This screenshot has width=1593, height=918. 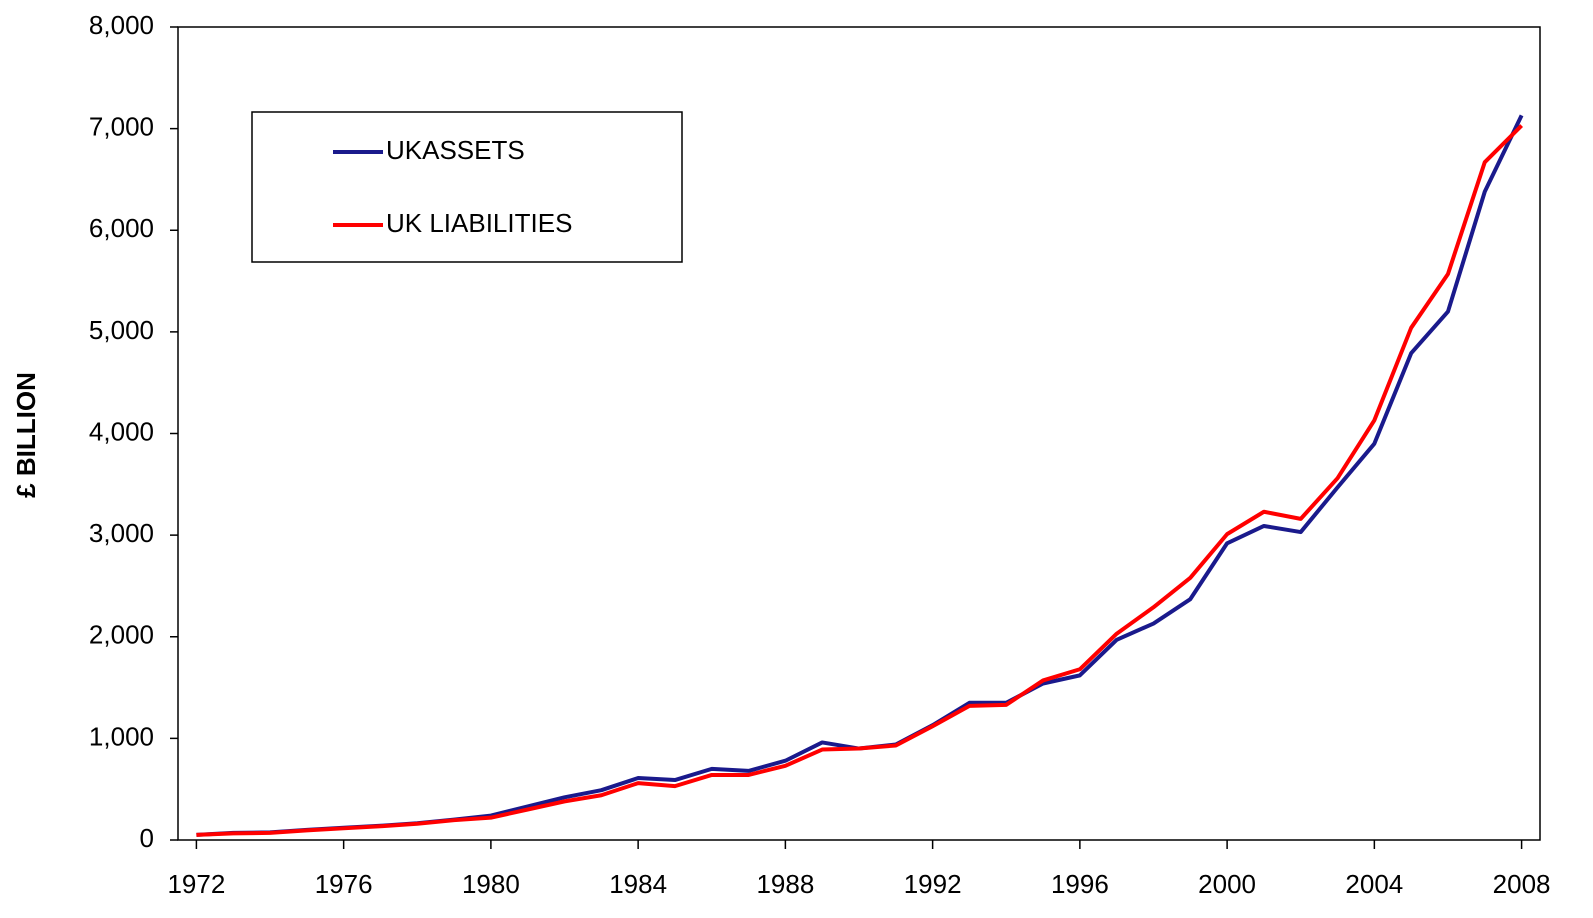 I want to click on x-tick-label: 1992, so click(x=933, y=884).